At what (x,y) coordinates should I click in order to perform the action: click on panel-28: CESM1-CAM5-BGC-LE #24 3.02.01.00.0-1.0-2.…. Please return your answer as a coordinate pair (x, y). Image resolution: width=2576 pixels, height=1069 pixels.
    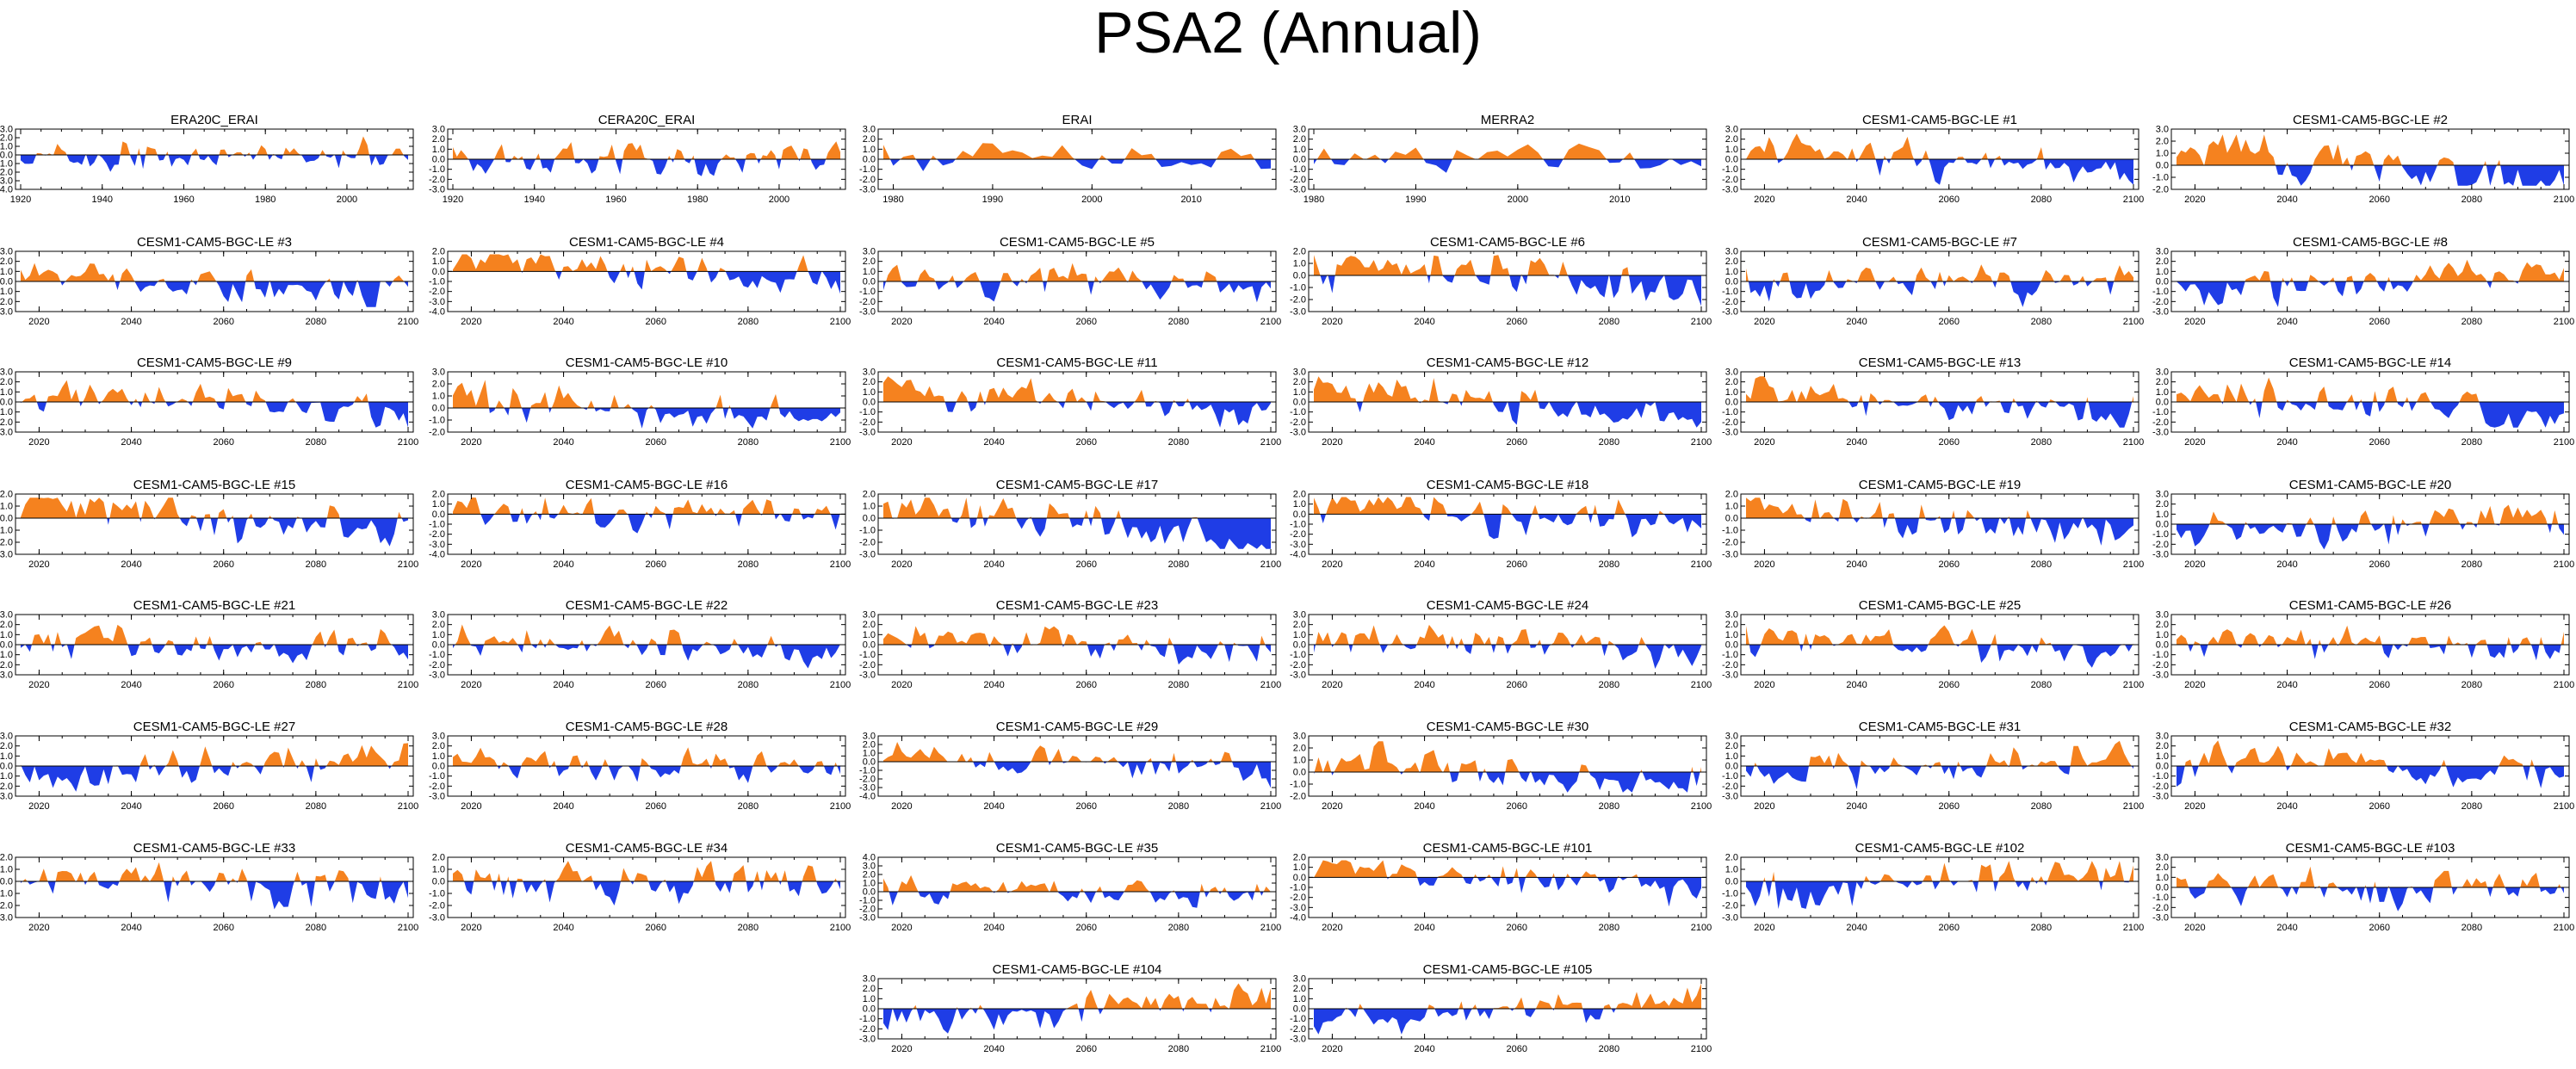
    Looking at the image, I should click on (1501, 644).